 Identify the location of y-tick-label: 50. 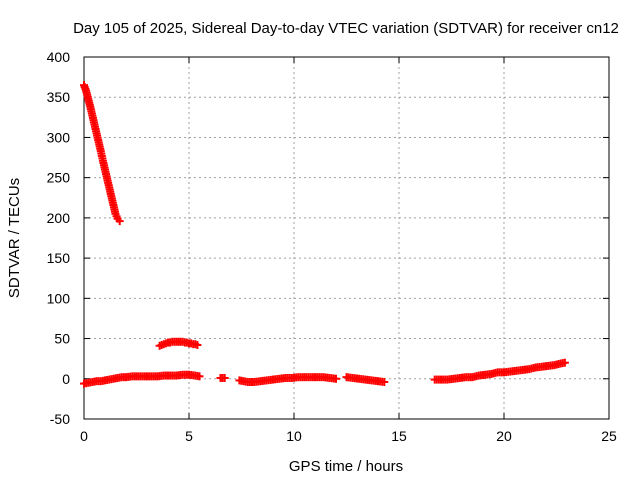
(62, 339).